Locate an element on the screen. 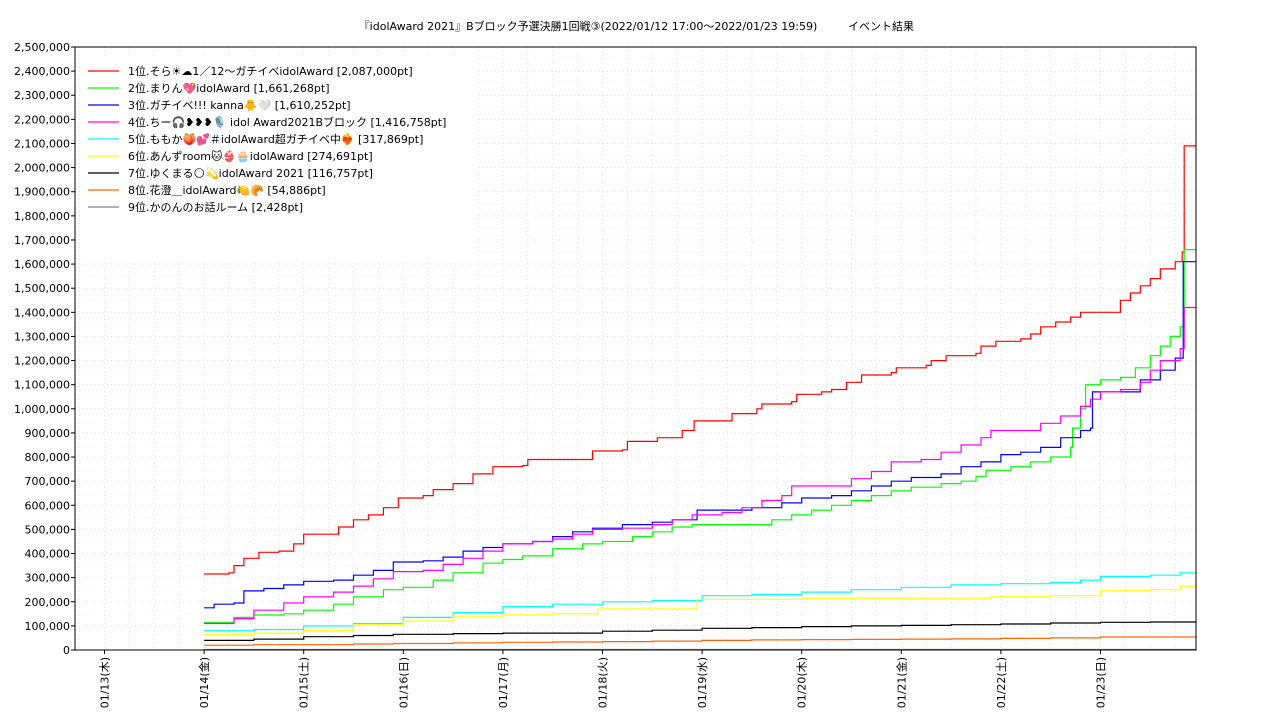  y-tick-label: 700,000 is located at coordinates (48, 481).